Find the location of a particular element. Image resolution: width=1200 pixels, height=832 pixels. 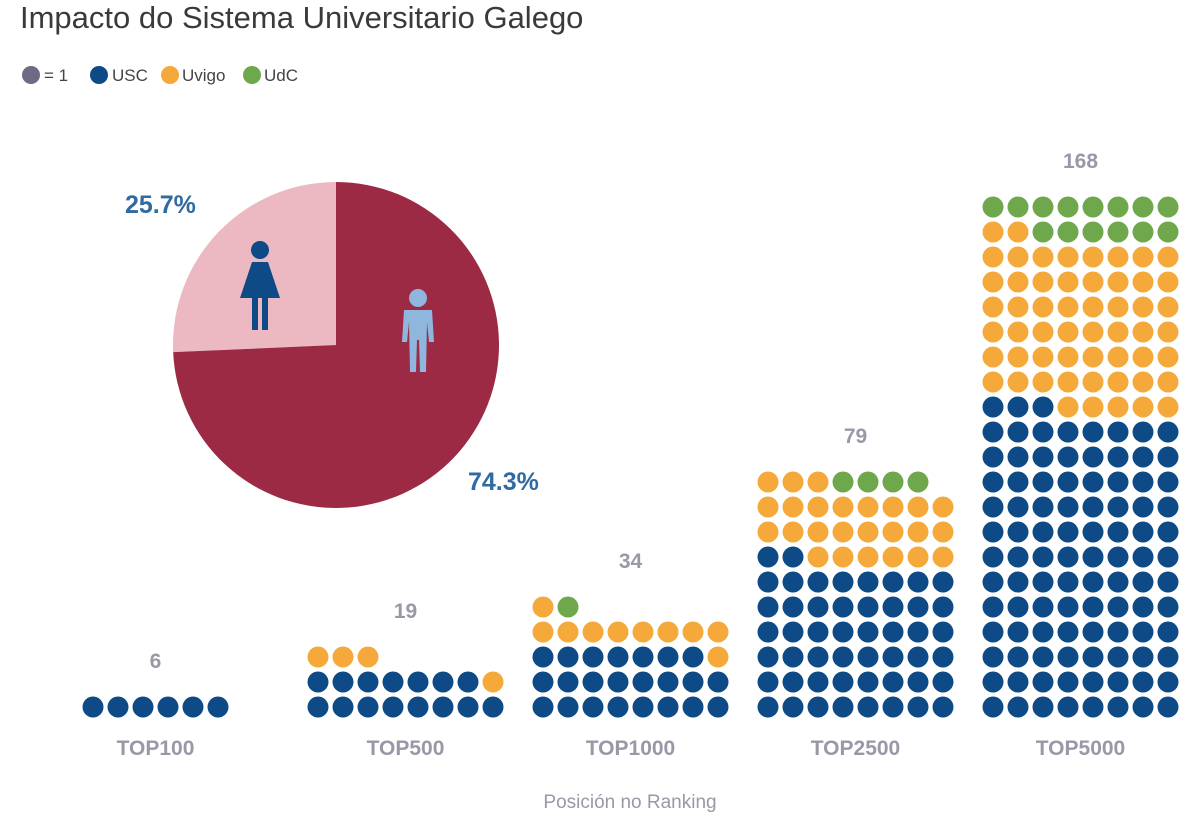

women-percent-label: 25.7% is located at coordinates (160, 205).